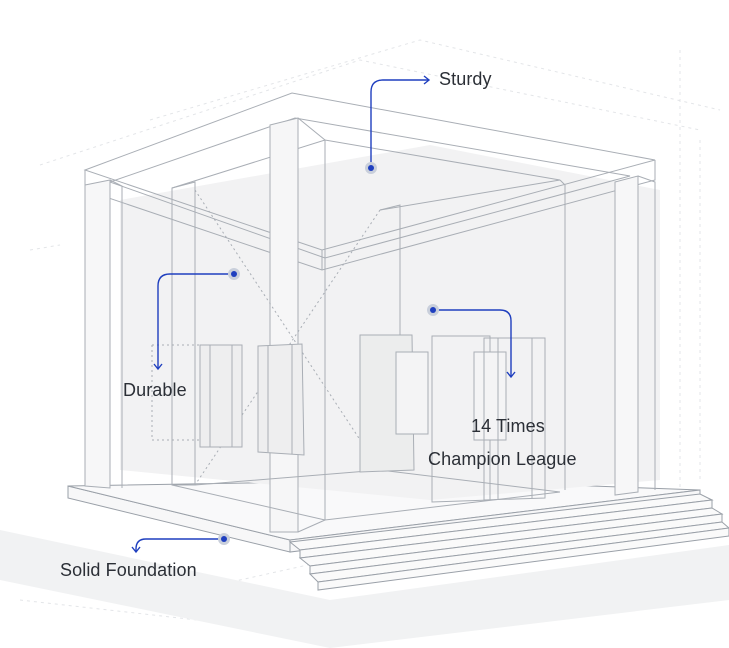 Image resolution: width=729 pixels, height=648 pixels. I want to click on front-steps, so click(508, 542).